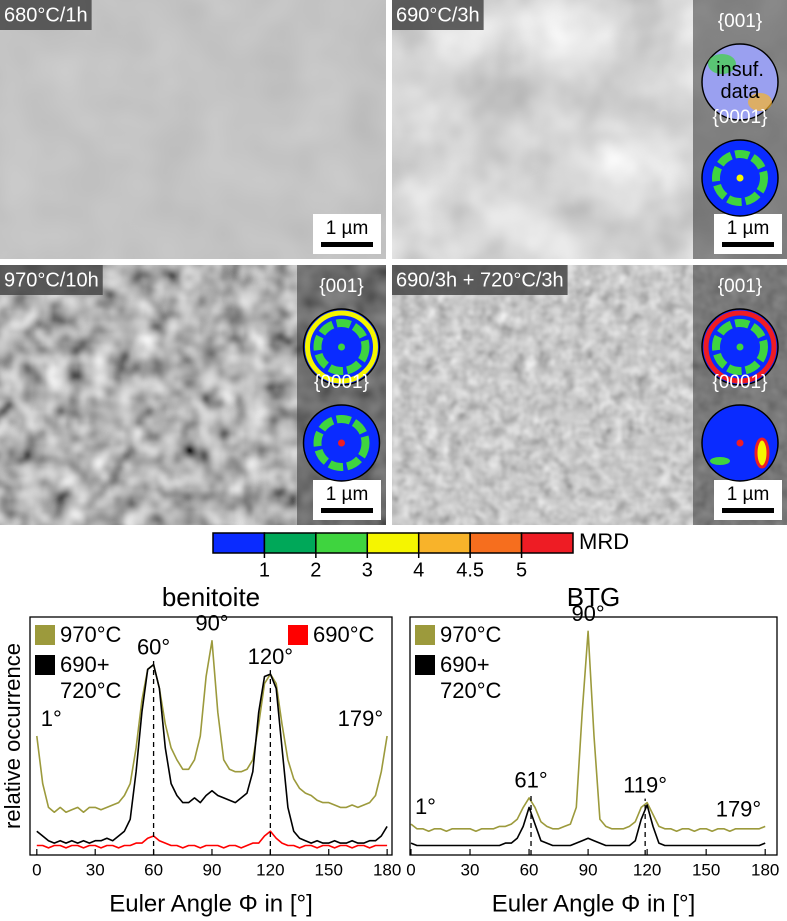 The height and width of the screenshot is (921, 787). Describe the element at coordinates (315, 570) in the screenshot. I see `colorbar-tick-label: 2` at that location.